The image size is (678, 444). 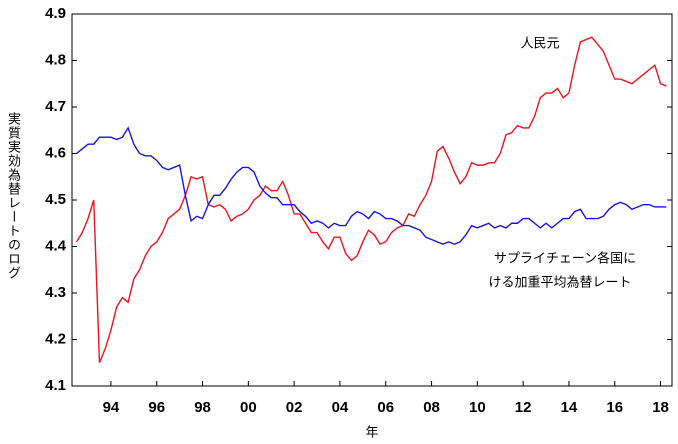 I want to click on y-tick-label: 4.1, so click(x=55, y=385).